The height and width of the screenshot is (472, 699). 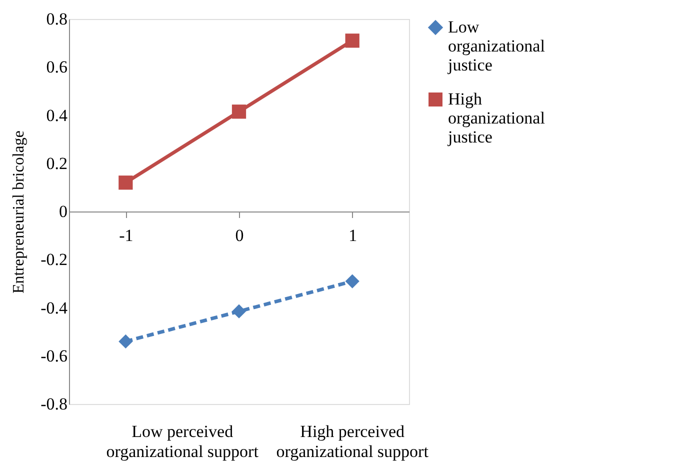 What do you see at coordinates (57, 163) in the screenshot?
I see `y-tick-label: 0.2` at bounding box center [57, 163].